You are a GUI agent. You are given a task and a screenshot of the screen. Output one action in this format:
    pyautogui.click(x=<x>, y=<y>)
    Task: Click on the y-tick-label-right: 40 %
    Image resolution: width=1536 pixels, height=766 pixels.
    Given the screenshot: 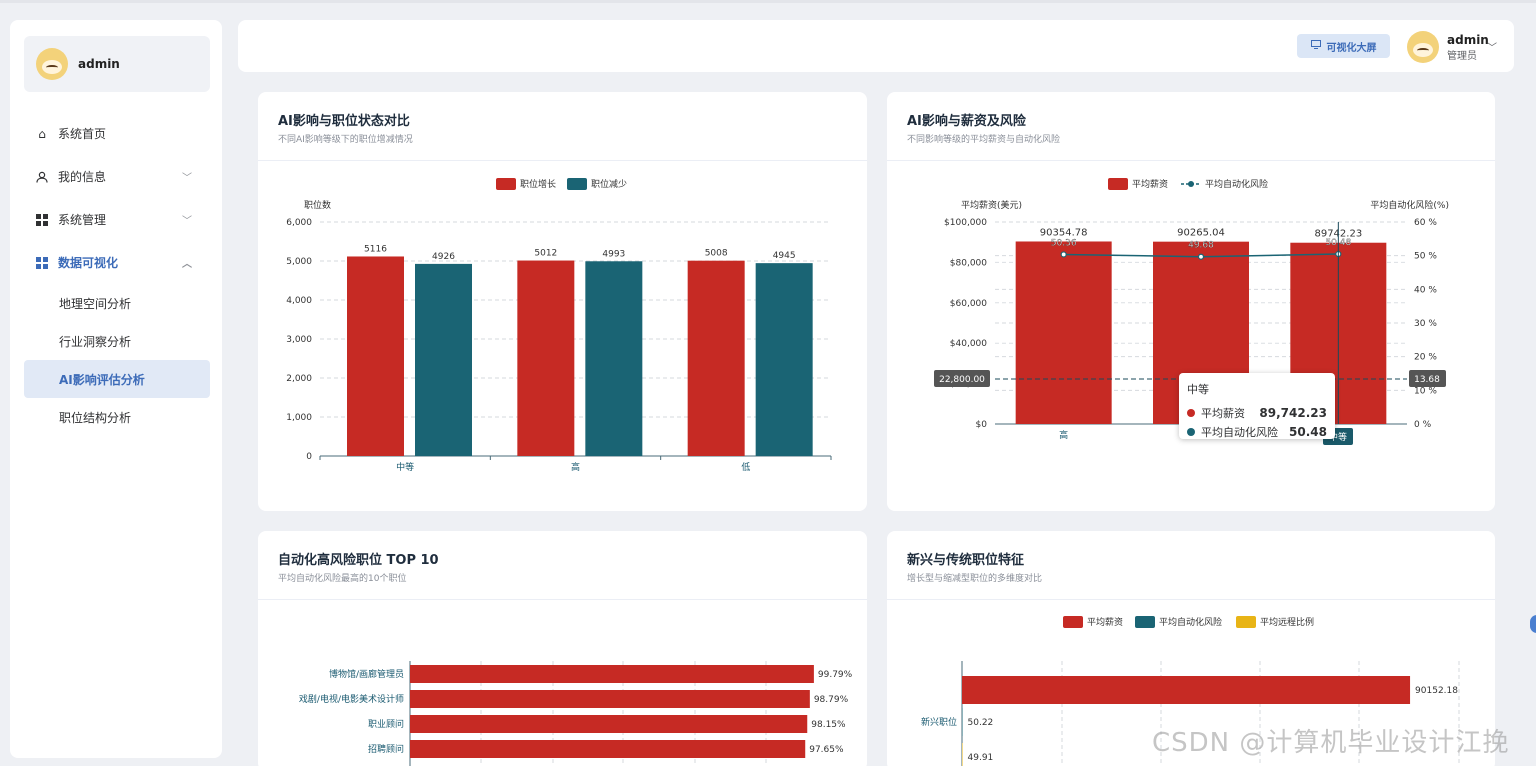 What is the action you would take?
    pyautogui.click(x=1425, y=290)
    